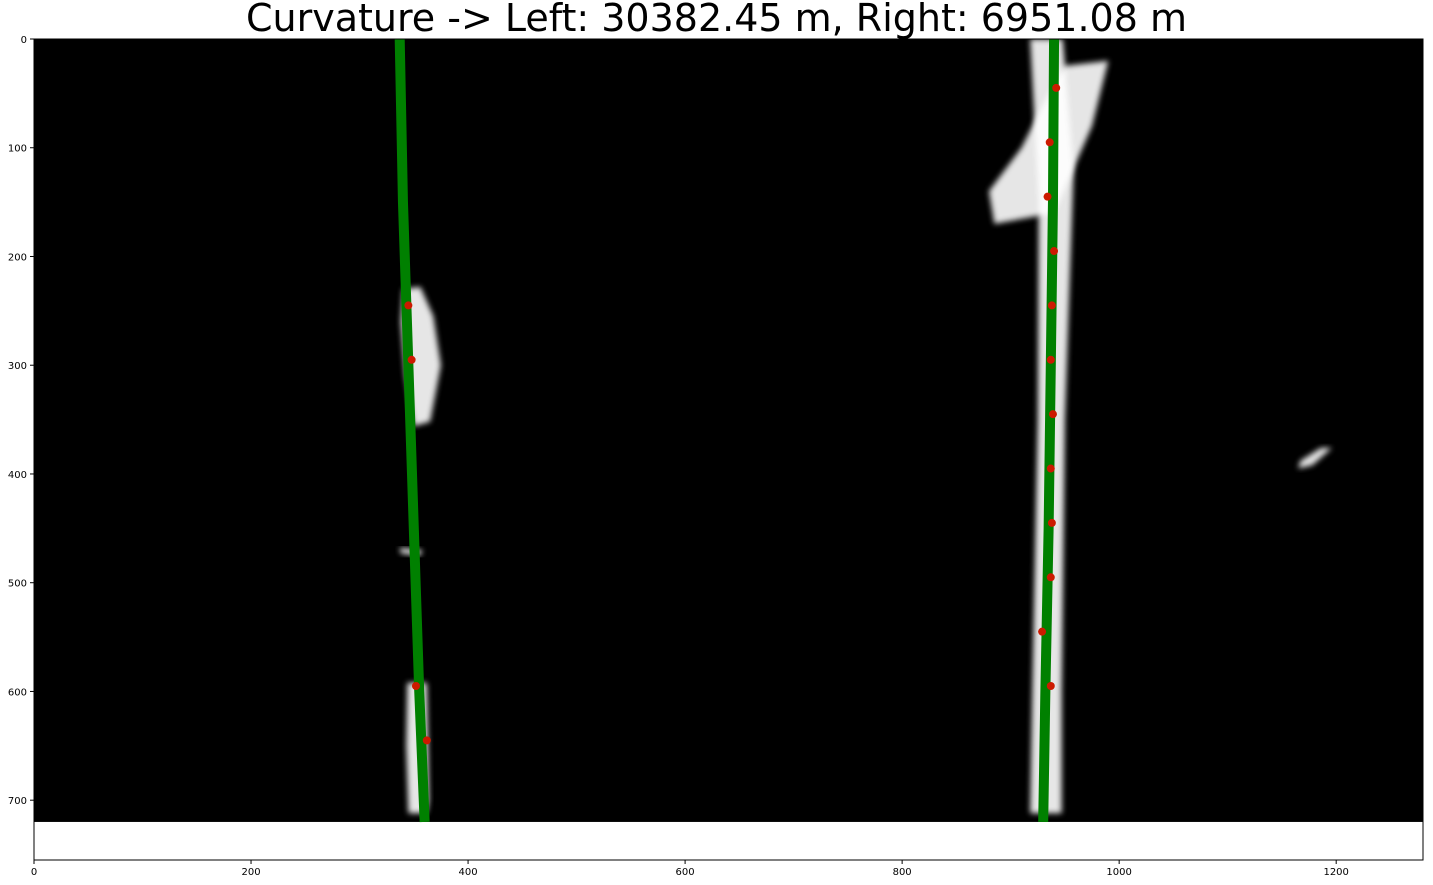 The height and width of the screenshot is (885, 1433). What do you see at coordinates (17, 257) in the screenshot?
I see `y-tick-label: 200` at bounding box center [17, 257].